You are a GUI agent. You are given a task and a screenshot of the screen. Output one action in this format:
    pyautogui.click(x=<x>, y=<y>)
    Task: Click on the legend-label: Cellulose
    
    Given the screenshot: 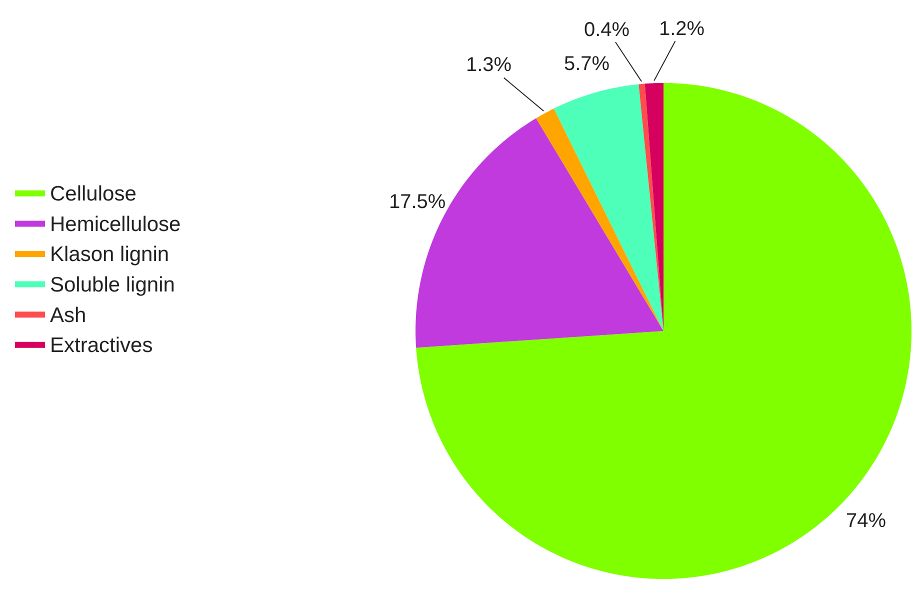 What is the action you would take?
    pyautogui.click(x=93, y=194)
    